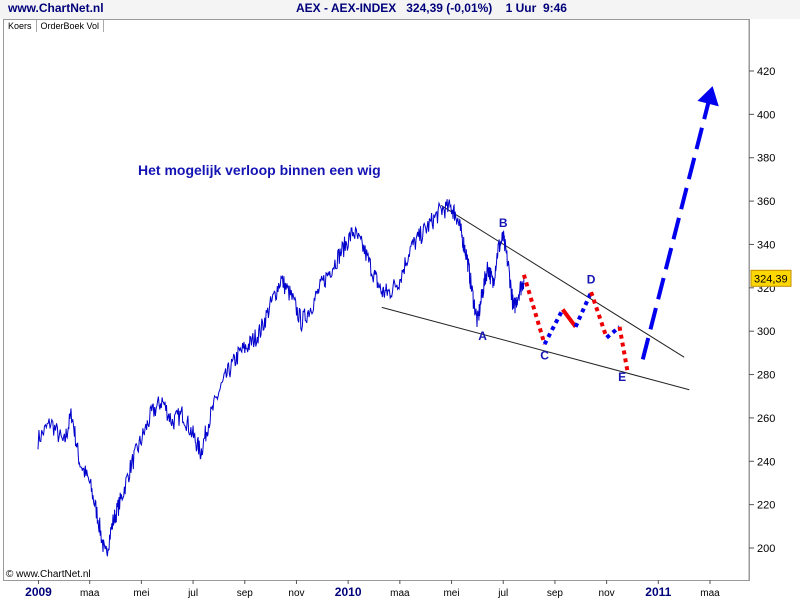 This screenshot has width=800, height=600. Describe the element at coordinates (766, 332) in the screenshot. I see `y-tick-label: 300` at that location.